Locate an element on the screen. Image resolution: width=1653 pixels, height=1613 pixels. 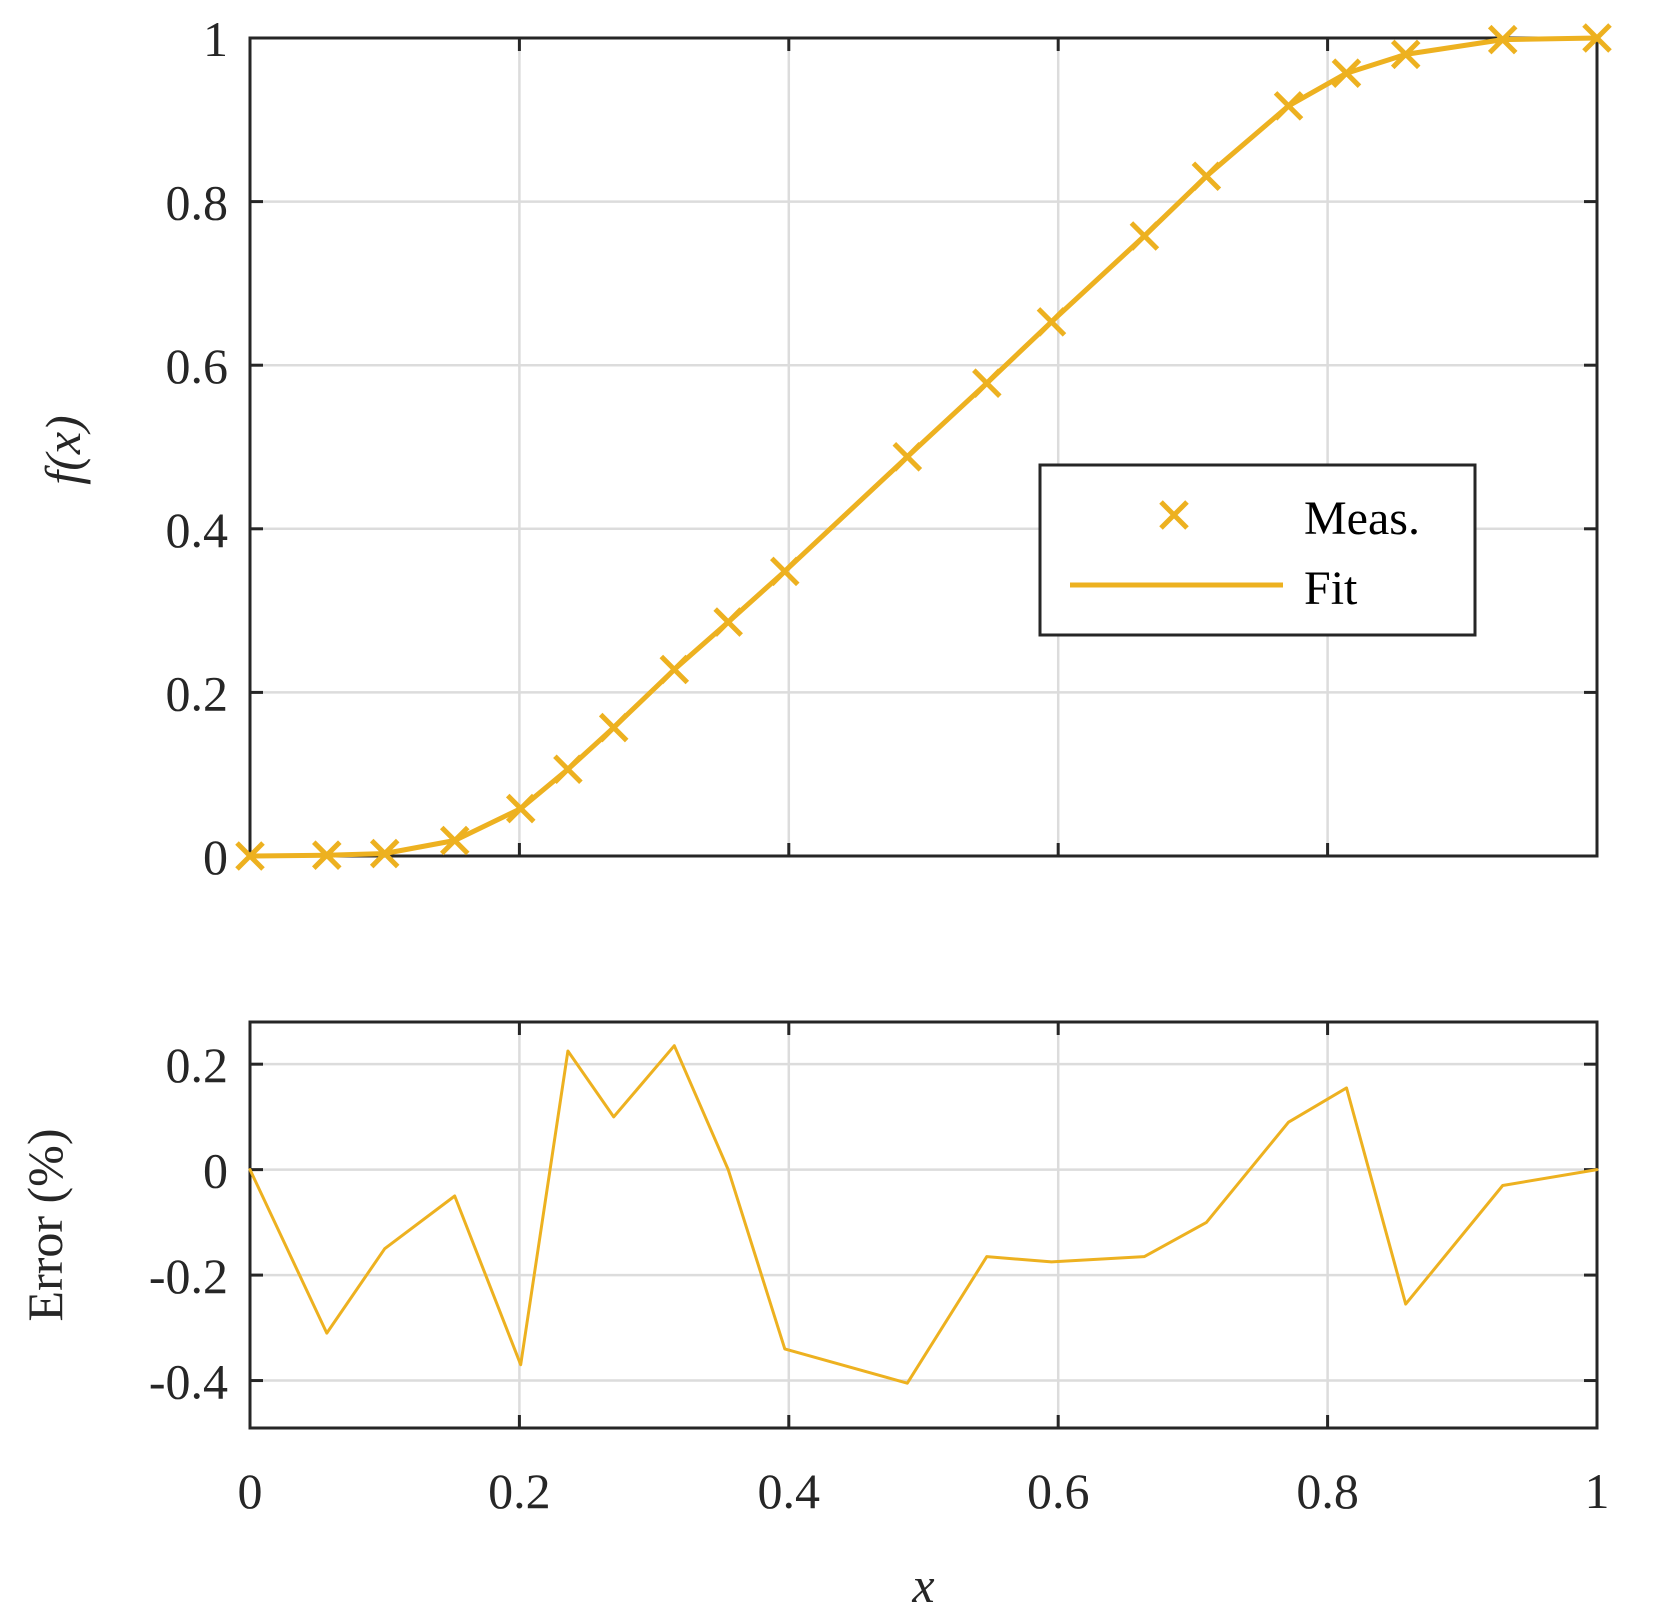
y-tick-label: 0.4 is located at coordinates (197, 530).